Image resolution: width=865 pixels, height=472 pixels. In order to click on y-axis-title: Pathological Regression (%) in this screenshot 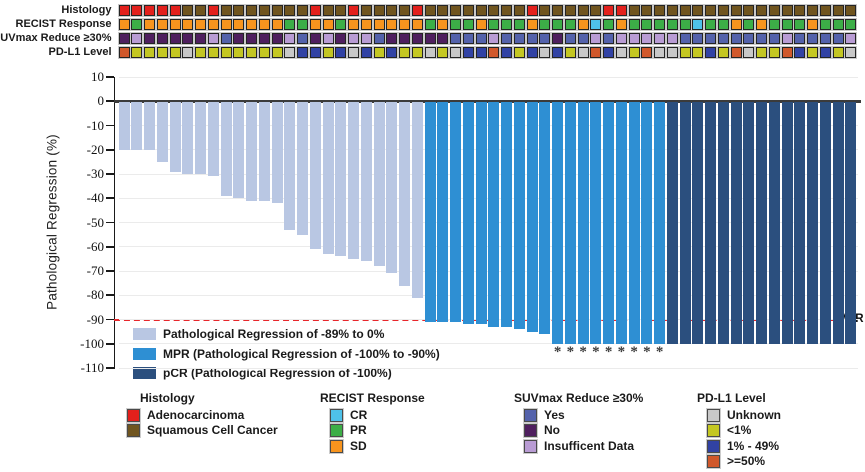, I will do `click(52, 222)`.